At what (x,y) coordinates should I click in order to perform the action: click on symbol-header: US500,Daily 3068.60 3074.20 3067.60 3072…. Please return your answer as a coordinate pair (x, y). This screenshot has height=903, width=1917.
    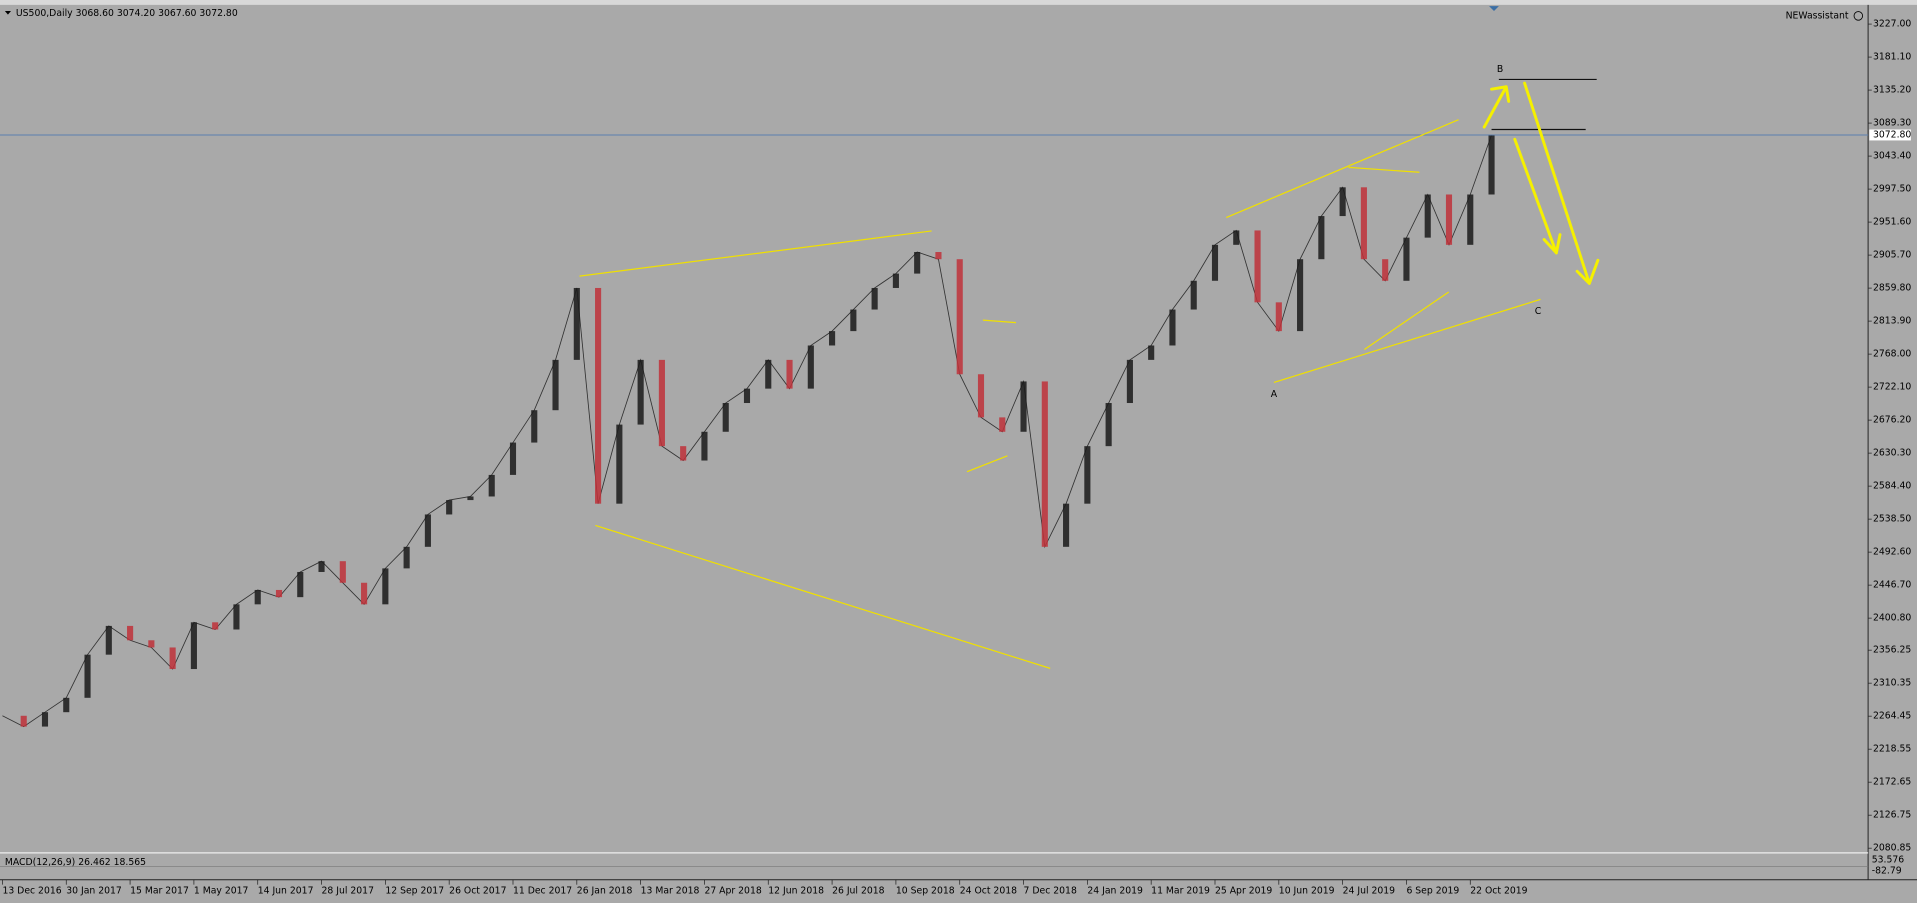
    Looking at the image, I should click on (127, 13).